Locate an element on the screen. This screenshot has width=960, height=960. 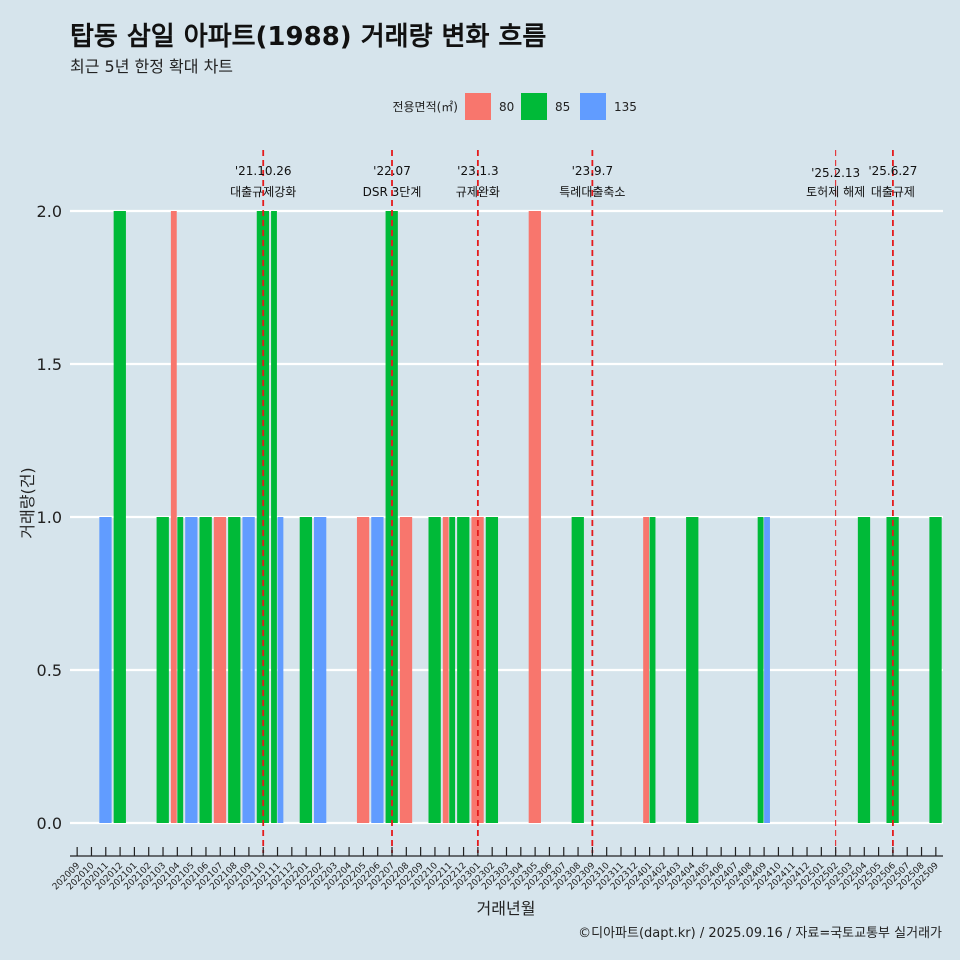
event-text-label: 대출규제 is located at coordinates (893, 192).